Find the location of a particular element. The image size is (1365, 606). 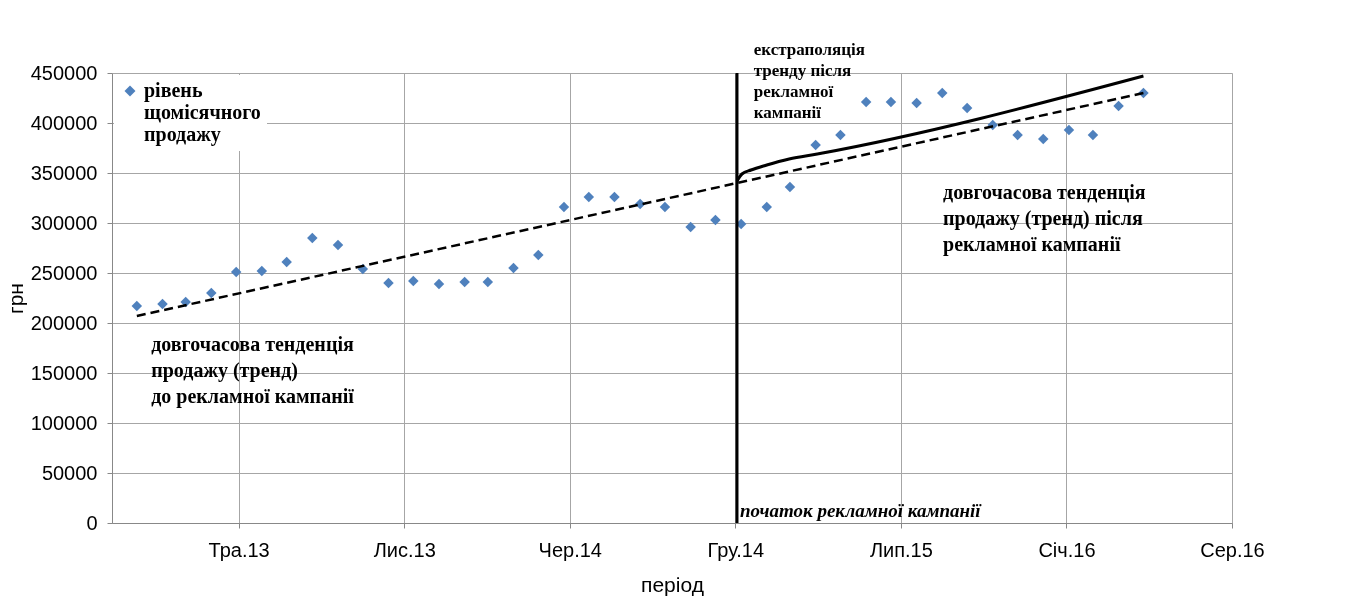

legend-label: рівень щомісячного продажу is located at coordinates (202, 112).